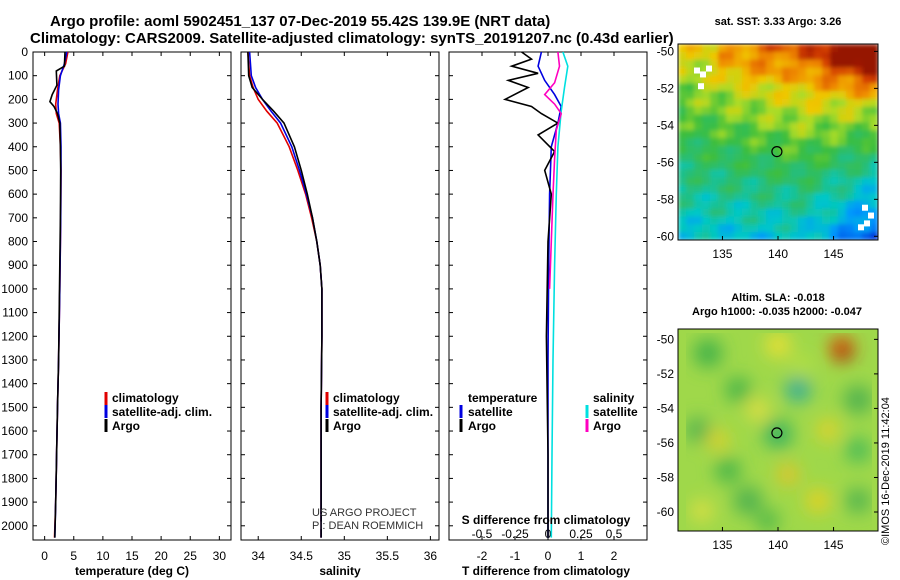 The height and width of the screenshot is (580, 900). Describe the element at coordinates (302, 556) in the screenshot. I see `x-tick-label: 34.5` at that location.